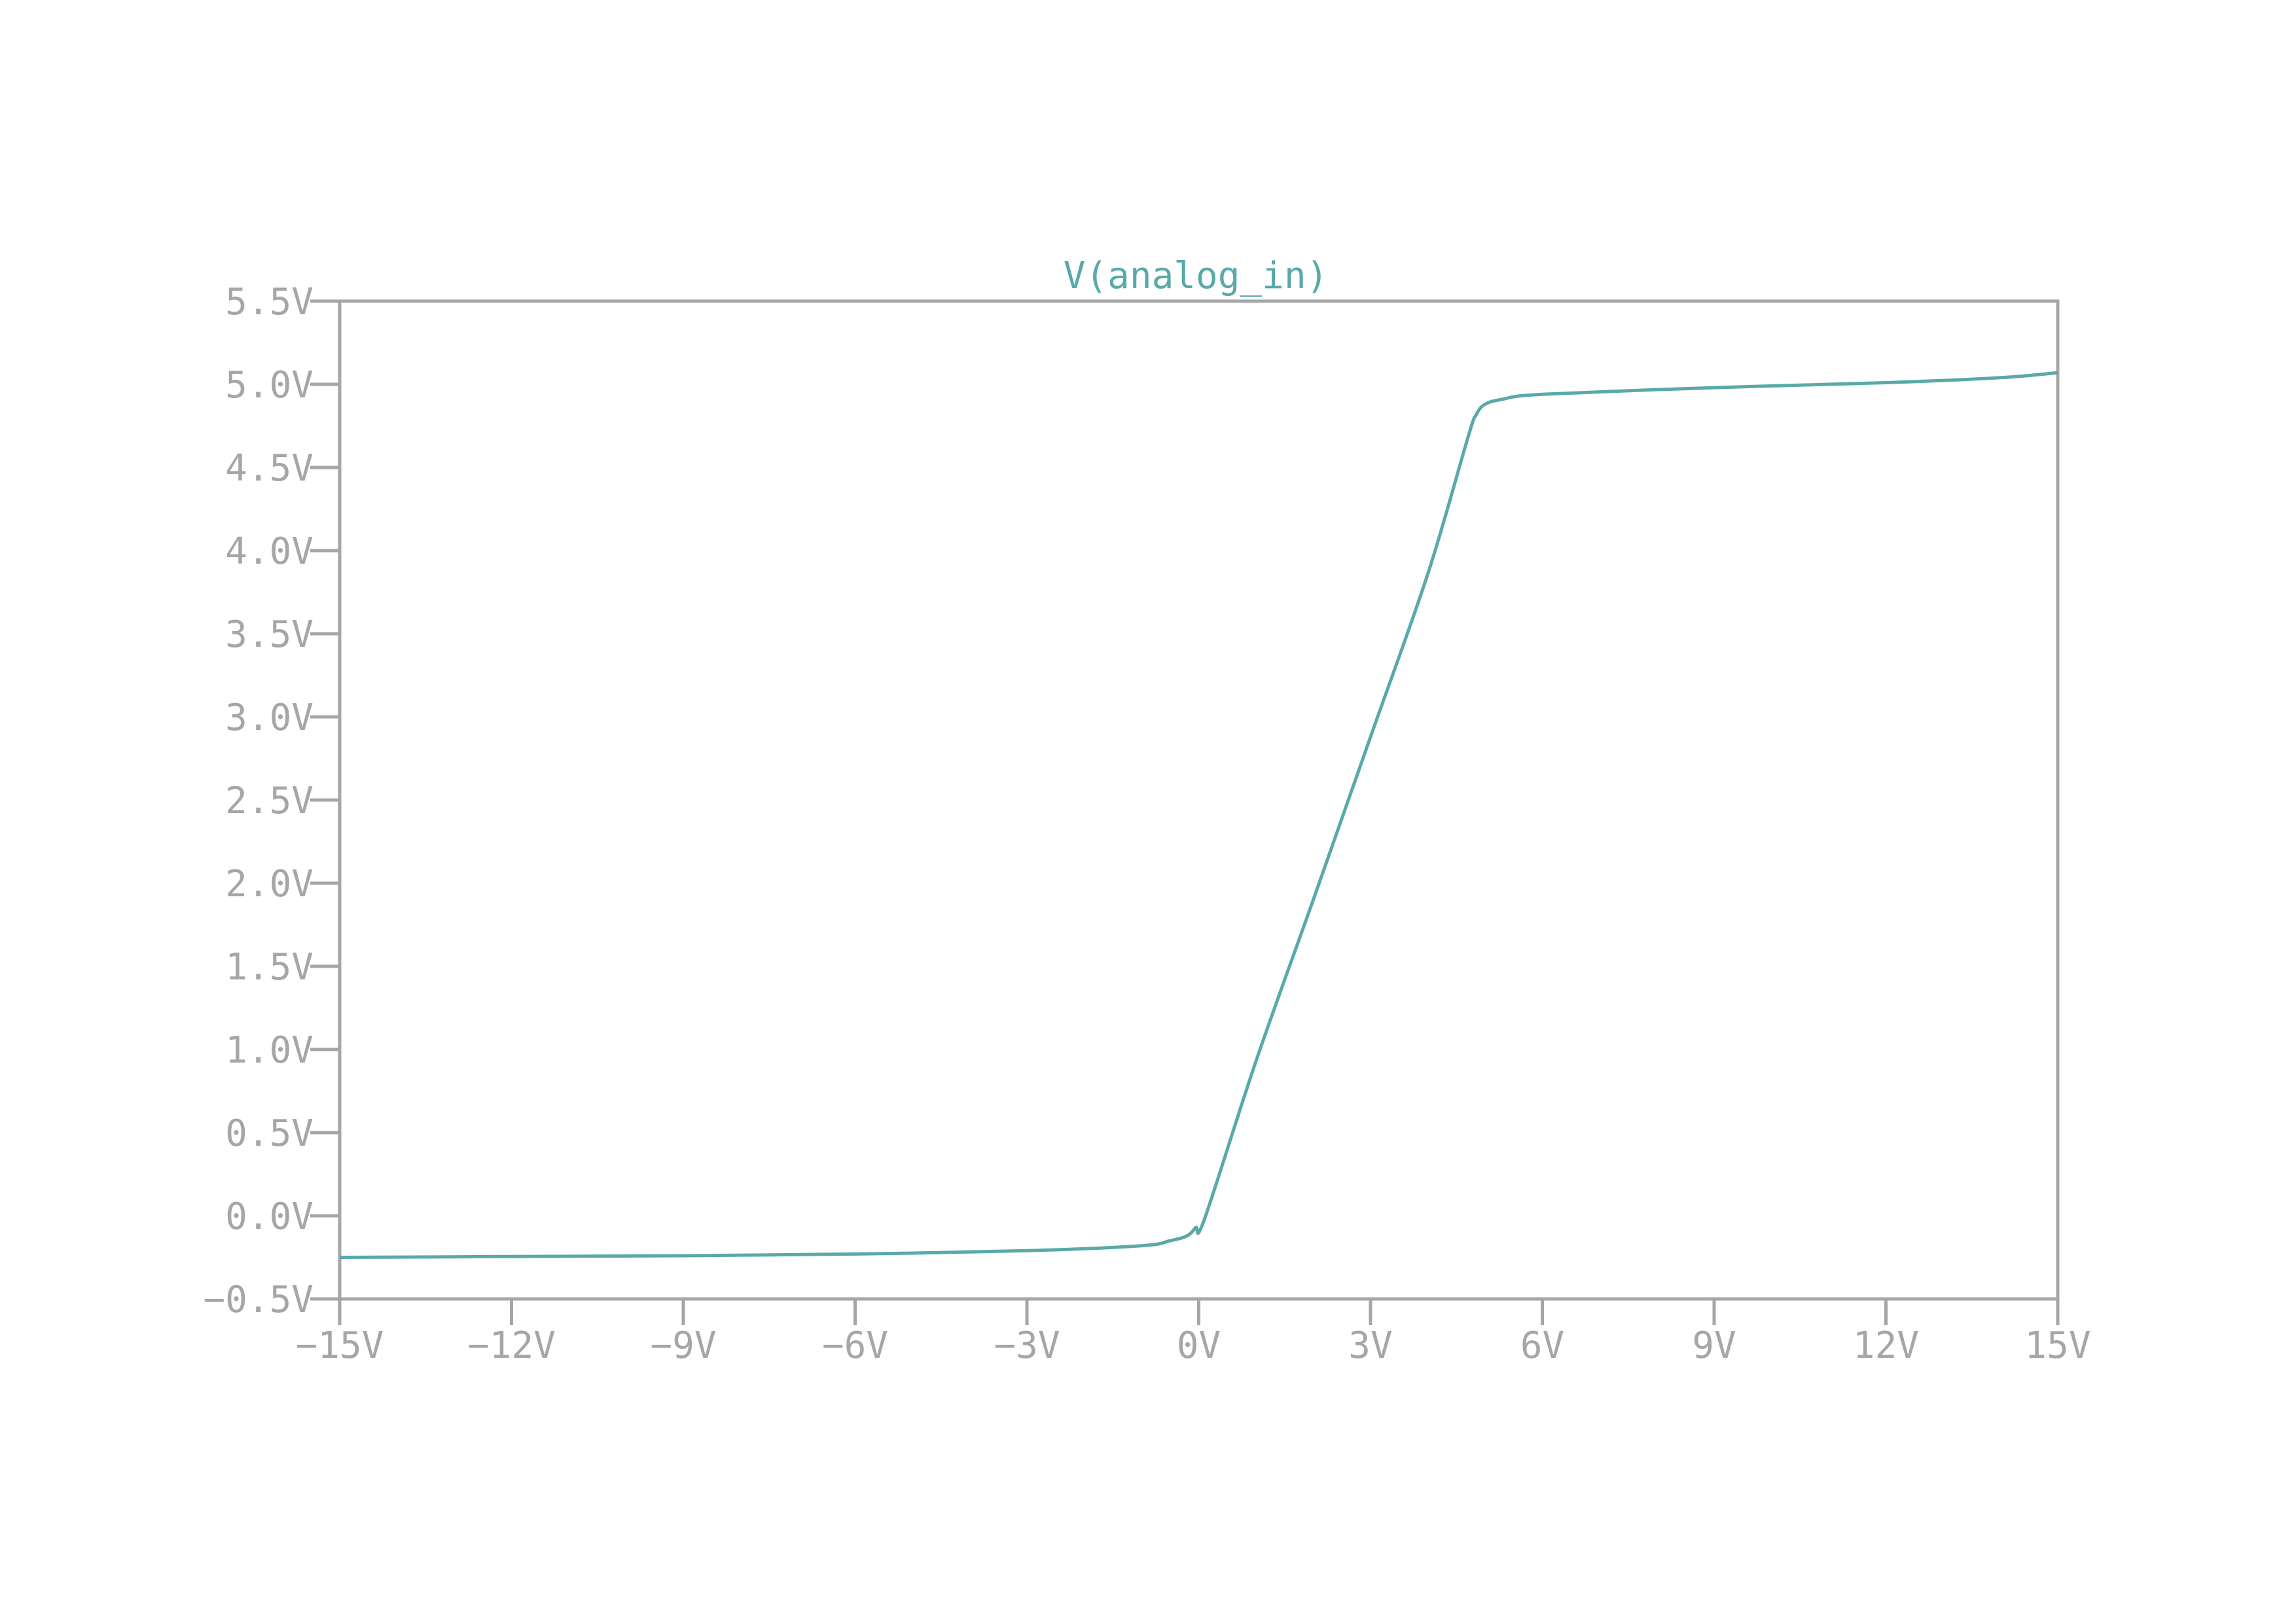 This screenshot has height=1623, width=2296. What do you see at coordinates (683, 1345) in the screenshot?
I see `x-tick-label: −9V` at bounding box center [683, 1345].